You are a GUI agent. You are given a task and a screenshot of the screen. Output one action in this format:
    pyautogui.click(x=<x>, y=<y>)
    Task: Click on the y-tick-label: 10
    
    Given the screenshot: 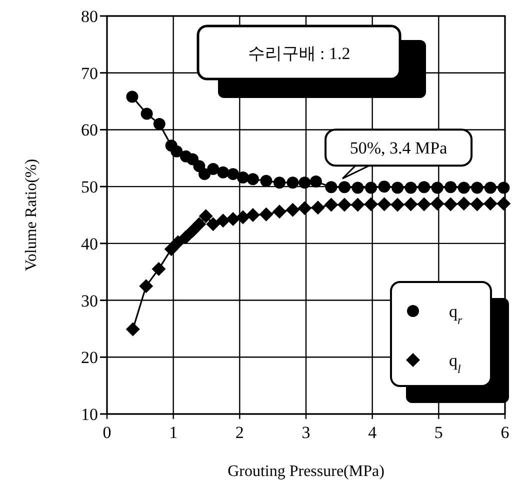 What is the action you would take?
    pyautogui.click(x=89, y=414)
    